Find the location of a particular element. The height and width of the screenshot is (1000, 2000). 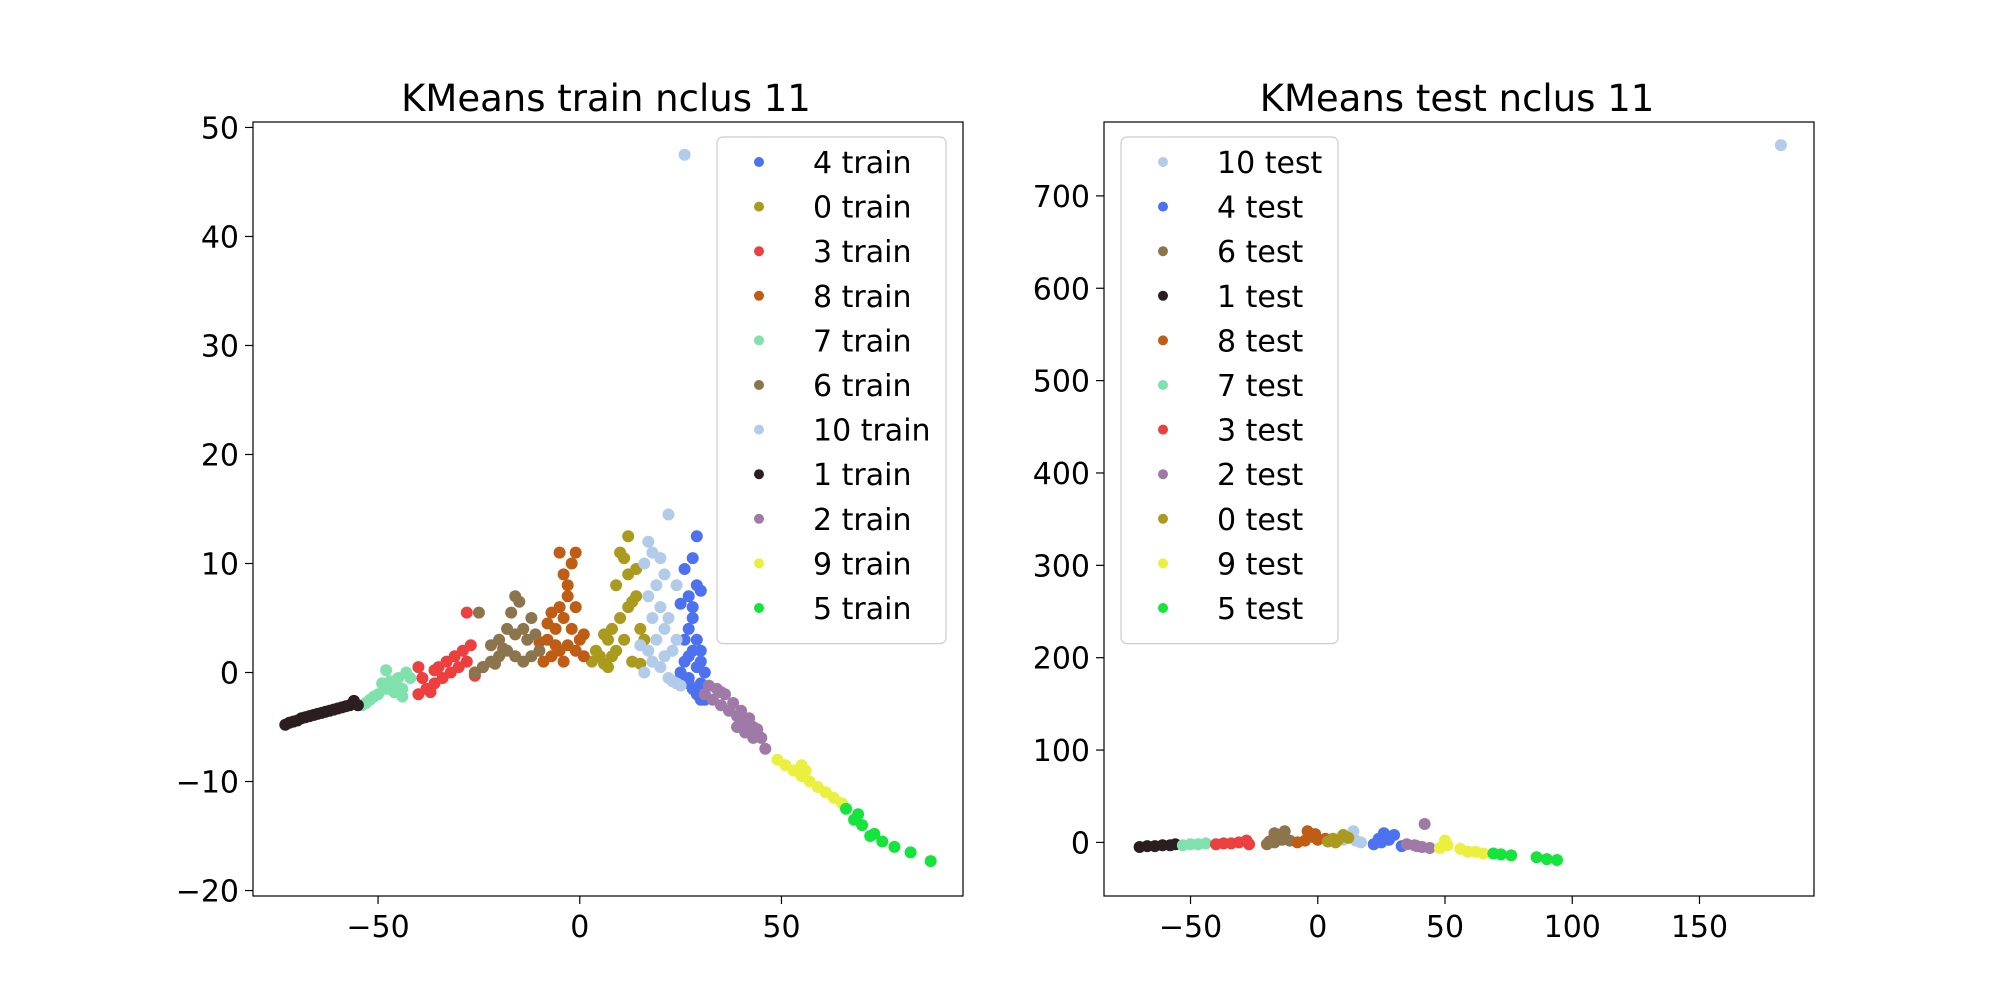

y-tick-label: 30 is located at coordinates (220, 346).